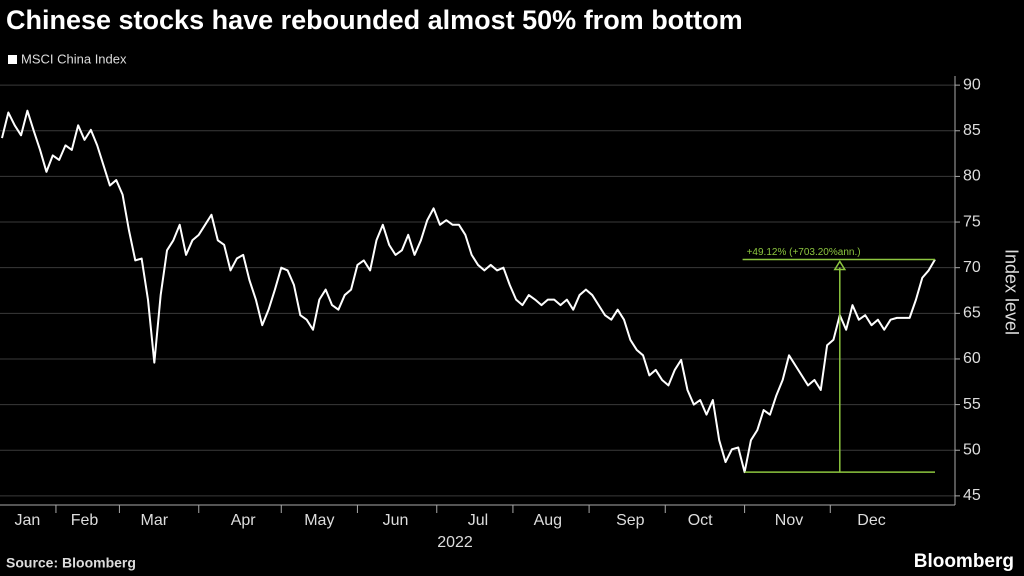  I want to click on y-tick-label: 85, so click(972, 130).